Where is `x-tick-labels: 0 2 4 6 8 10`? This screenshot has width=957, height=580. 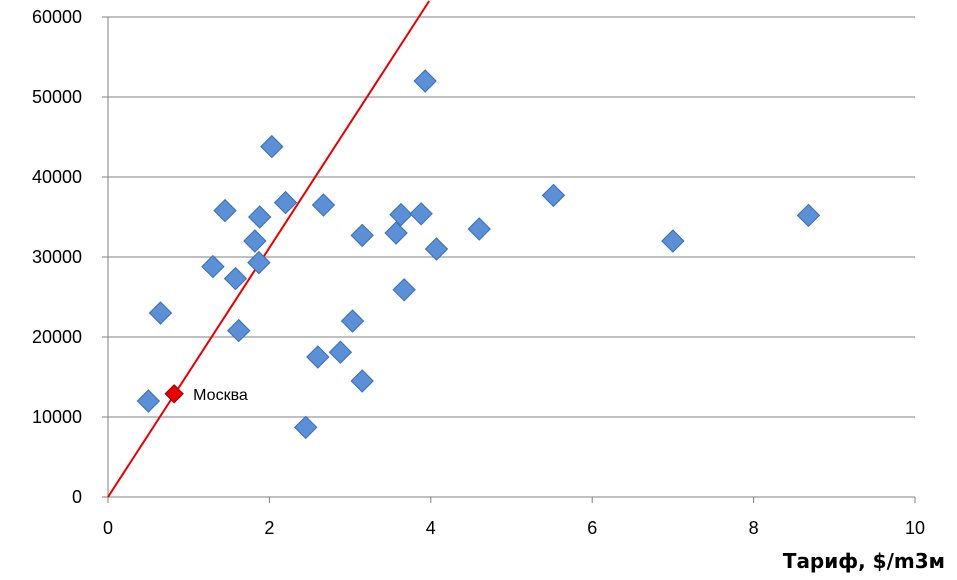
x-tick-labels: 0 2 4 6 8 10 is located at coordinates (514, 528).